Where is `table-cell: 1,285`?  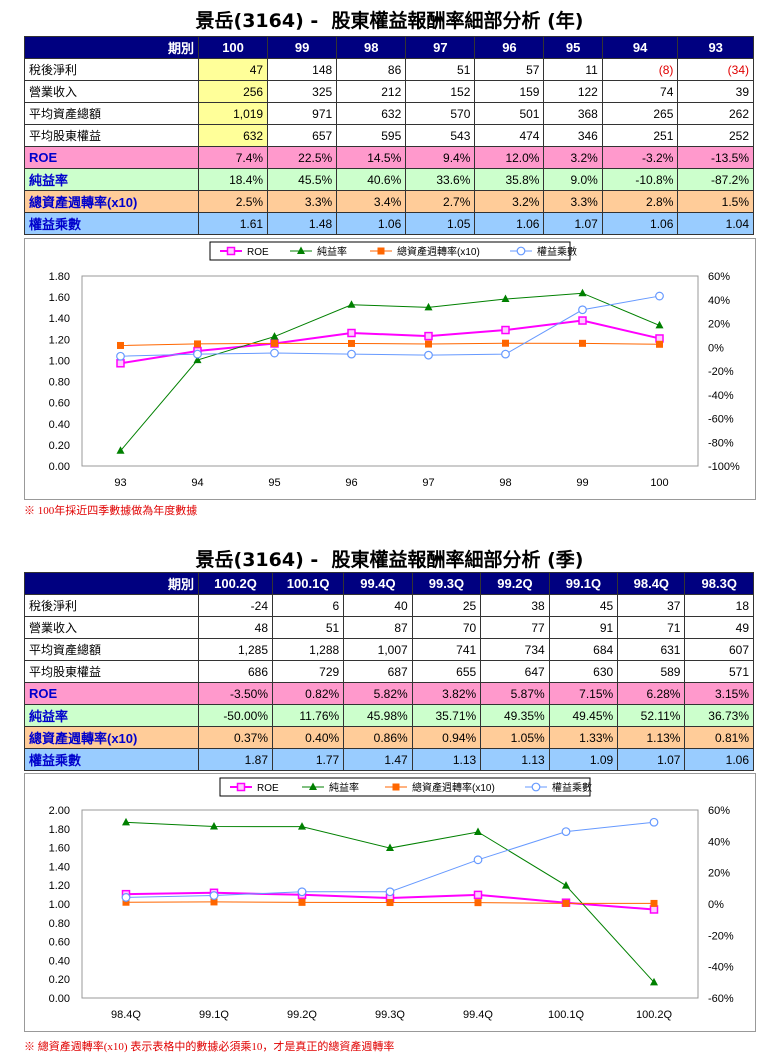
table-cell: 1,285 is located at coordinates (235, 649).